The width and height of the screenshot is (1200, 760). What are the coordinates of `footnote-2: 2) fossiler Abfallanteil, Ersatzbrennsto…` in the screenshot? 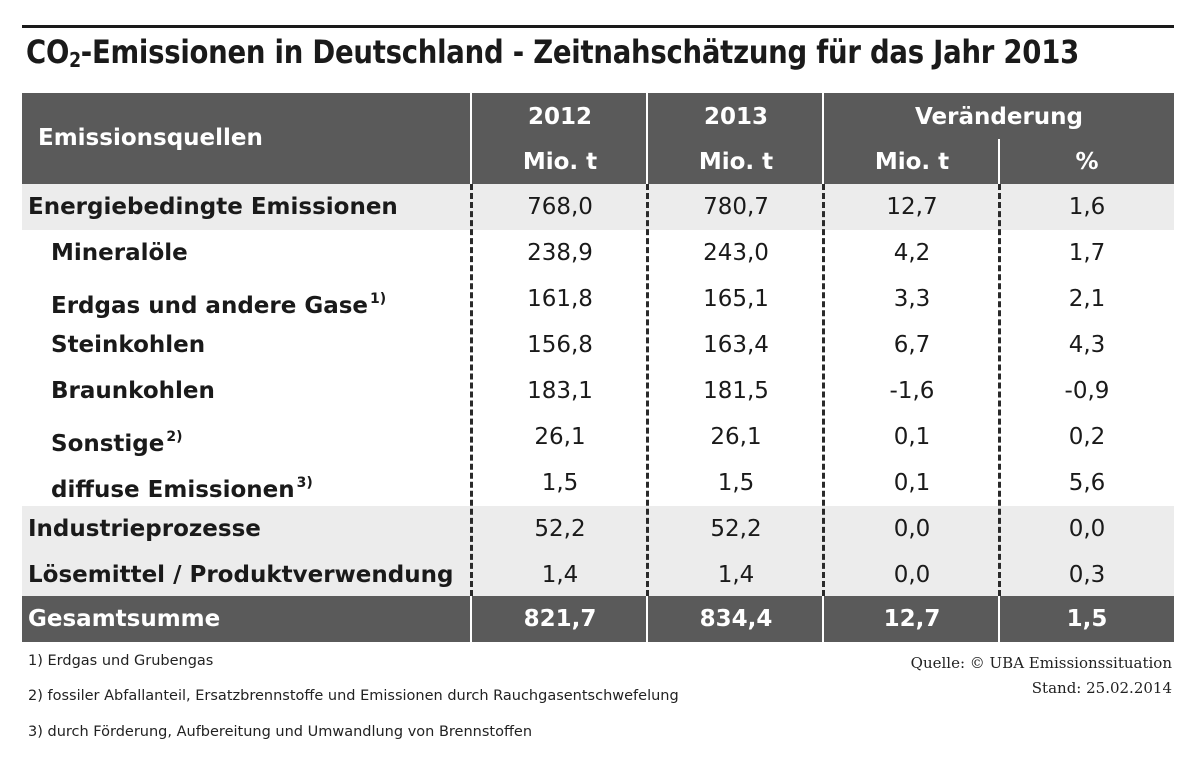 It's located at (353, 696).